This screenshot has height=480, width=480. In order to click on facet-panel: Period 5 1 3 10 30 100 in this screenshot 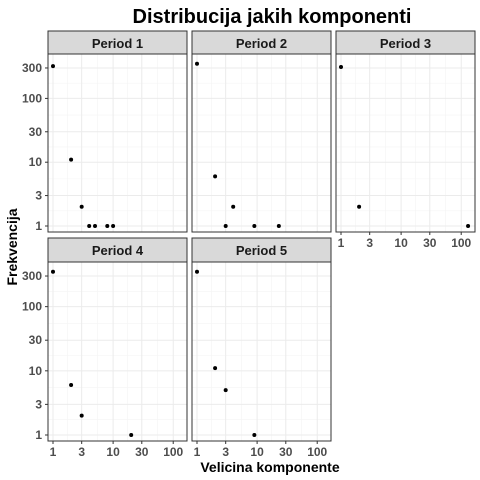, I will do `click(261, 348)`.